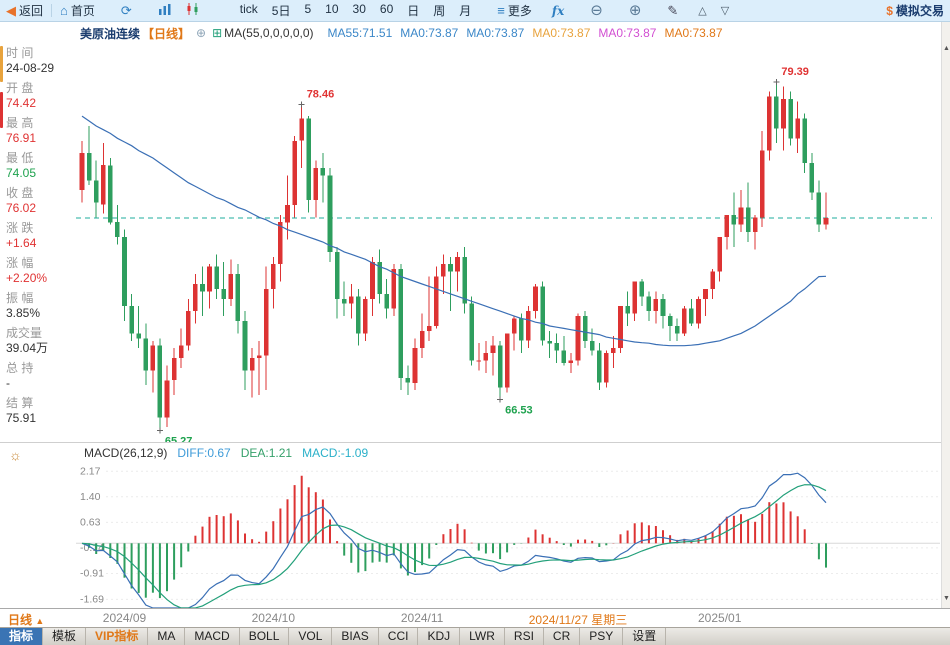 The image size is (950, 645). Describe the element at coordinates (21, 208) in the screenshot. I see `info-value: 76.02` at that location.